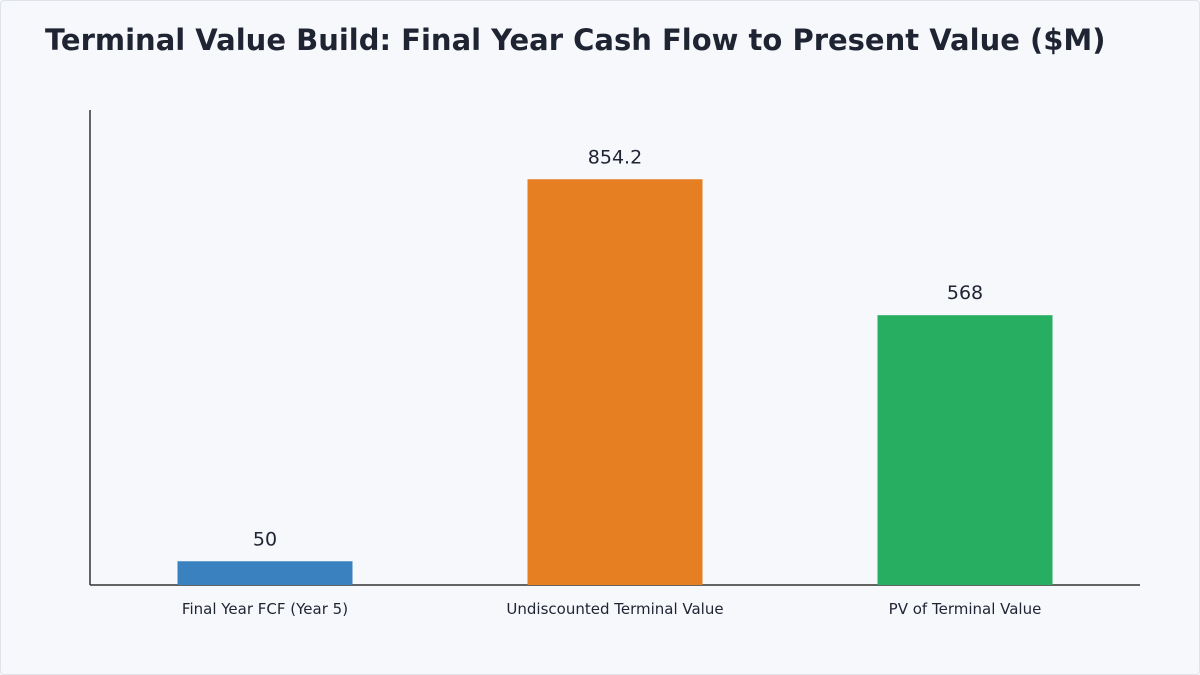 Image resolution: width=1200 pixels, height=675 pixels. Describe the element at coordinates (614, 609) in the screenshot. I see `category-label-2: Undiscounted Terminal Value` at that location.